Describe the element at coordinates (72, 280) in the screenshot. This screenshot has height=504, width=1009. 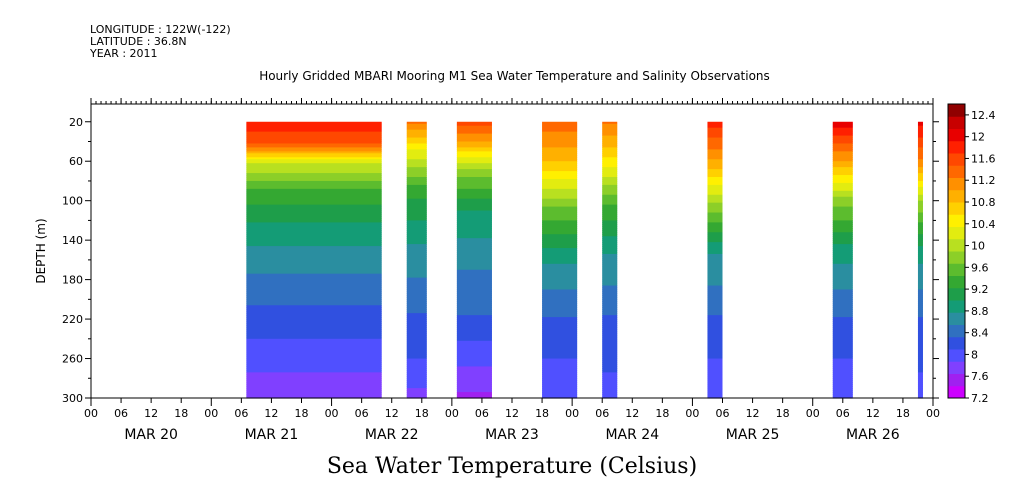
I see `y-tick-label: 180` at that location.